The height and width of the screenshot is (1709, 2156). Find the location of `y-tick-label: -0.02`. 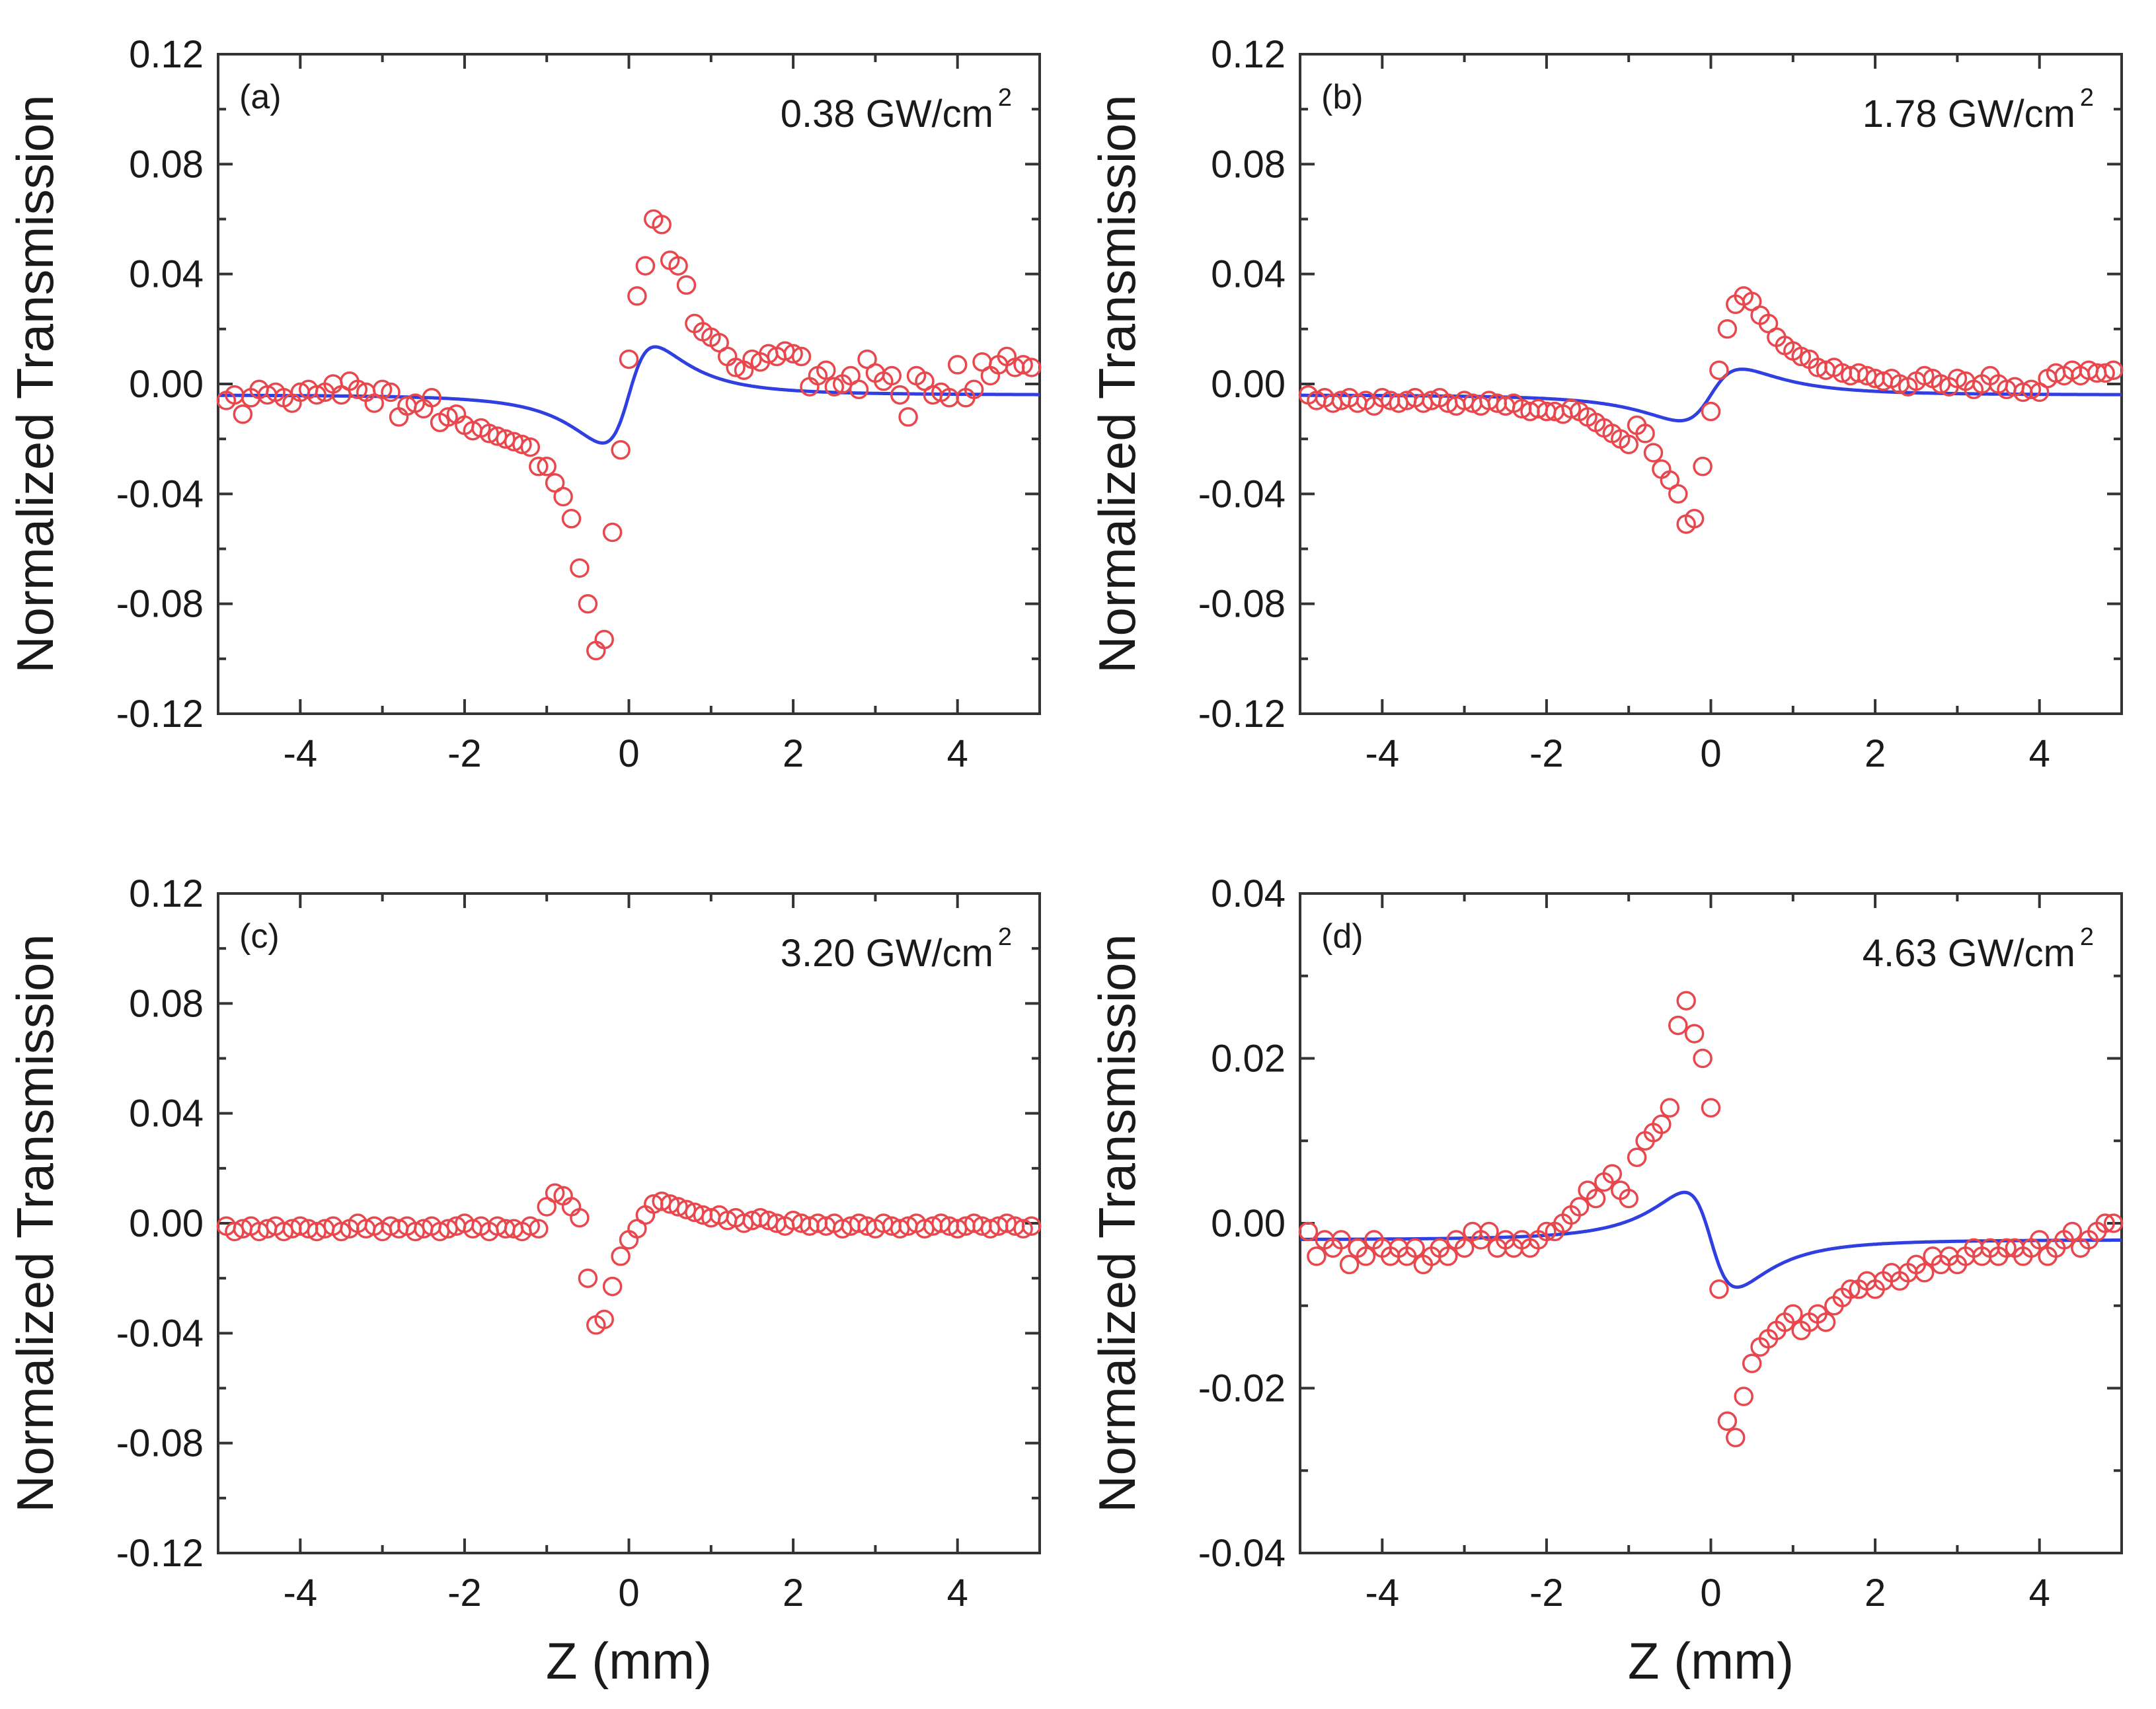

y-tick-label: -0.02 is located at coordinates (1242, 1388).